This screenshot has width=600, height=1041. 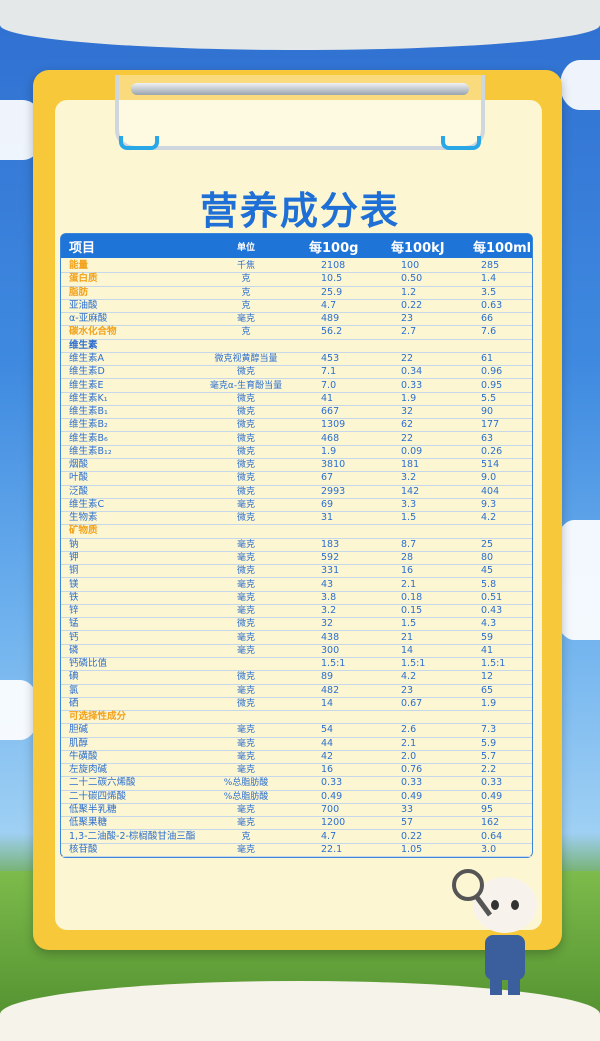 What do you see at coordinates (412, 849) in the screenshot?
I see `row-per-100kj: 1.05` at bounding box center [412, 849].